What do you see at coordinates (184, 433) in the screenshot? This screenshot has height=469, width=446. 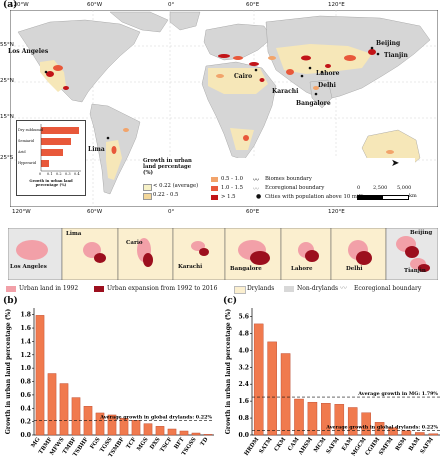 I see `bar-bft` at bounding box center [184, 433].